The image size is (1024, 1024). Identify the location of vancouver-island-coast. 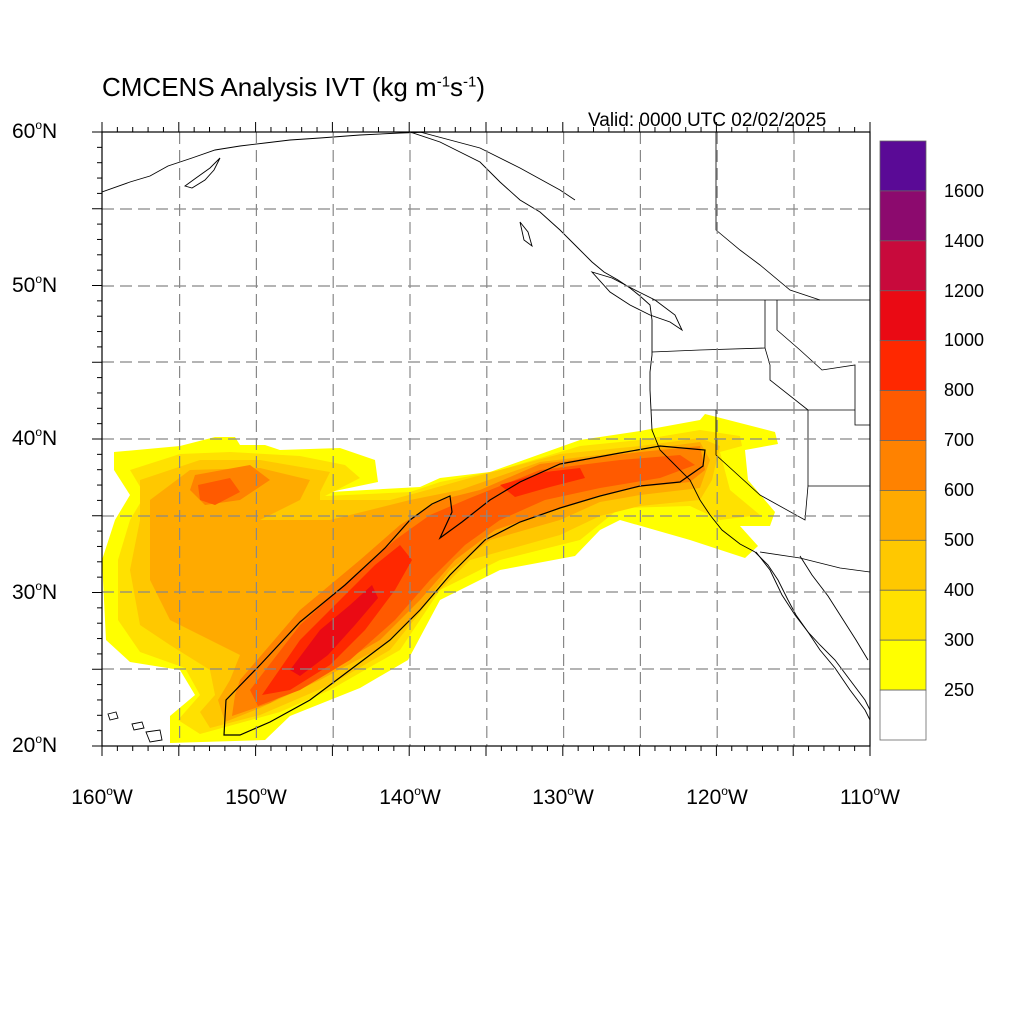
(637, 301).